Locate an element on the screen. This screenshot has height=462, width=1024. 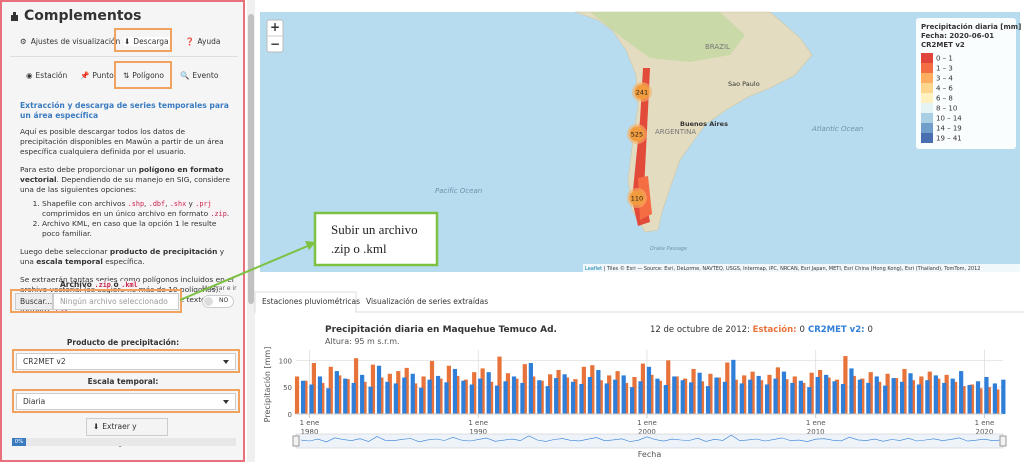
subtab: ◉ Estación is located at coordinates (47, 75).